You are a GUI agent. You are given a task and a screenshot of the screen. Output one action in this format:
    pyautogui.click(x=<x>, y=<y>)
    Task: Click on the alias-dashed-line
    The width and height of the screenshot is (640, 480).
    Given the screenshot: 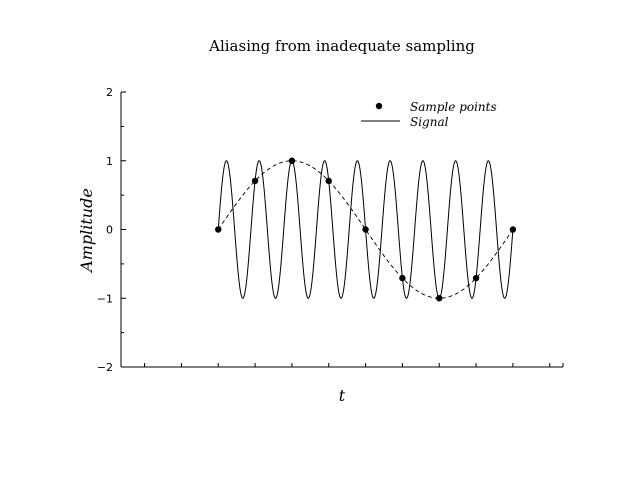 What is the action you would take?
    pyautogui.click(x=365, y=229)
    